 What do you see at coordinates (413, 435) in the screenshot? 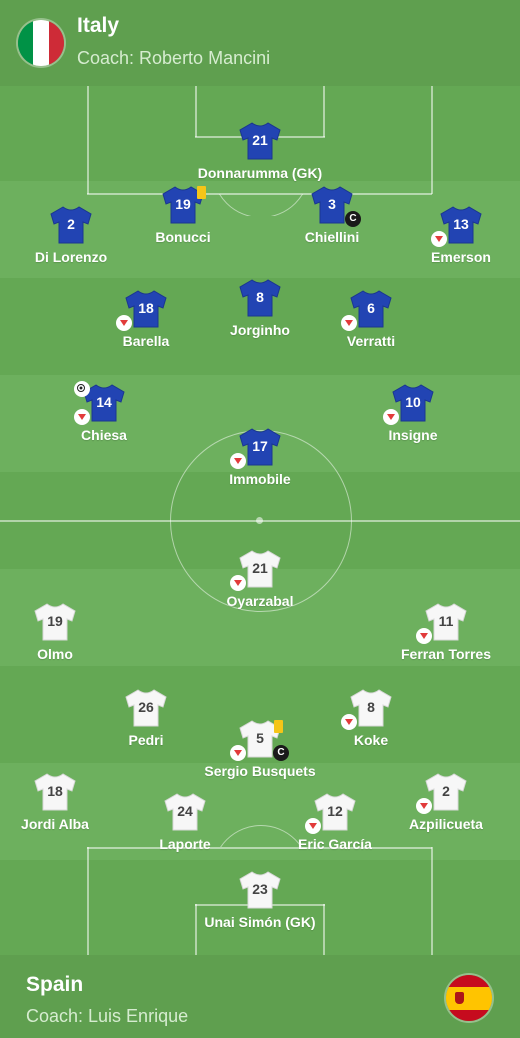
I see `player-name: Insigne` at bounding box center [413, 435].